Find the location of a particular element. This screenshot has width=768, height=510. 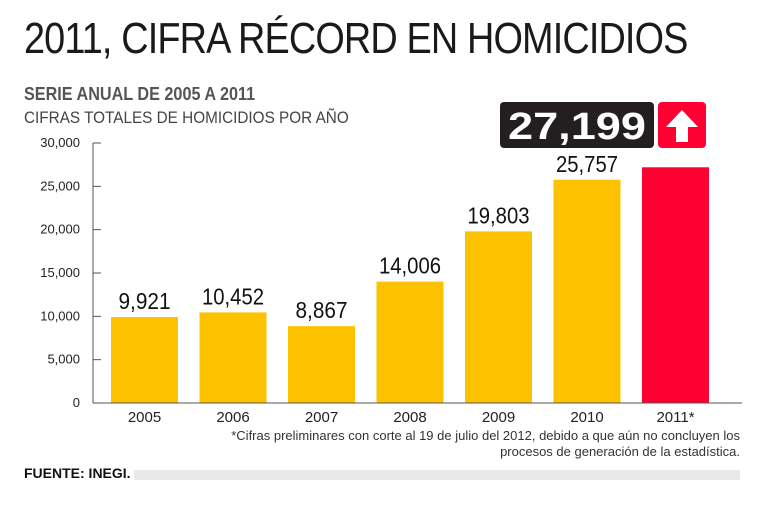

bar-2007 is located at coordinates (321, 364).